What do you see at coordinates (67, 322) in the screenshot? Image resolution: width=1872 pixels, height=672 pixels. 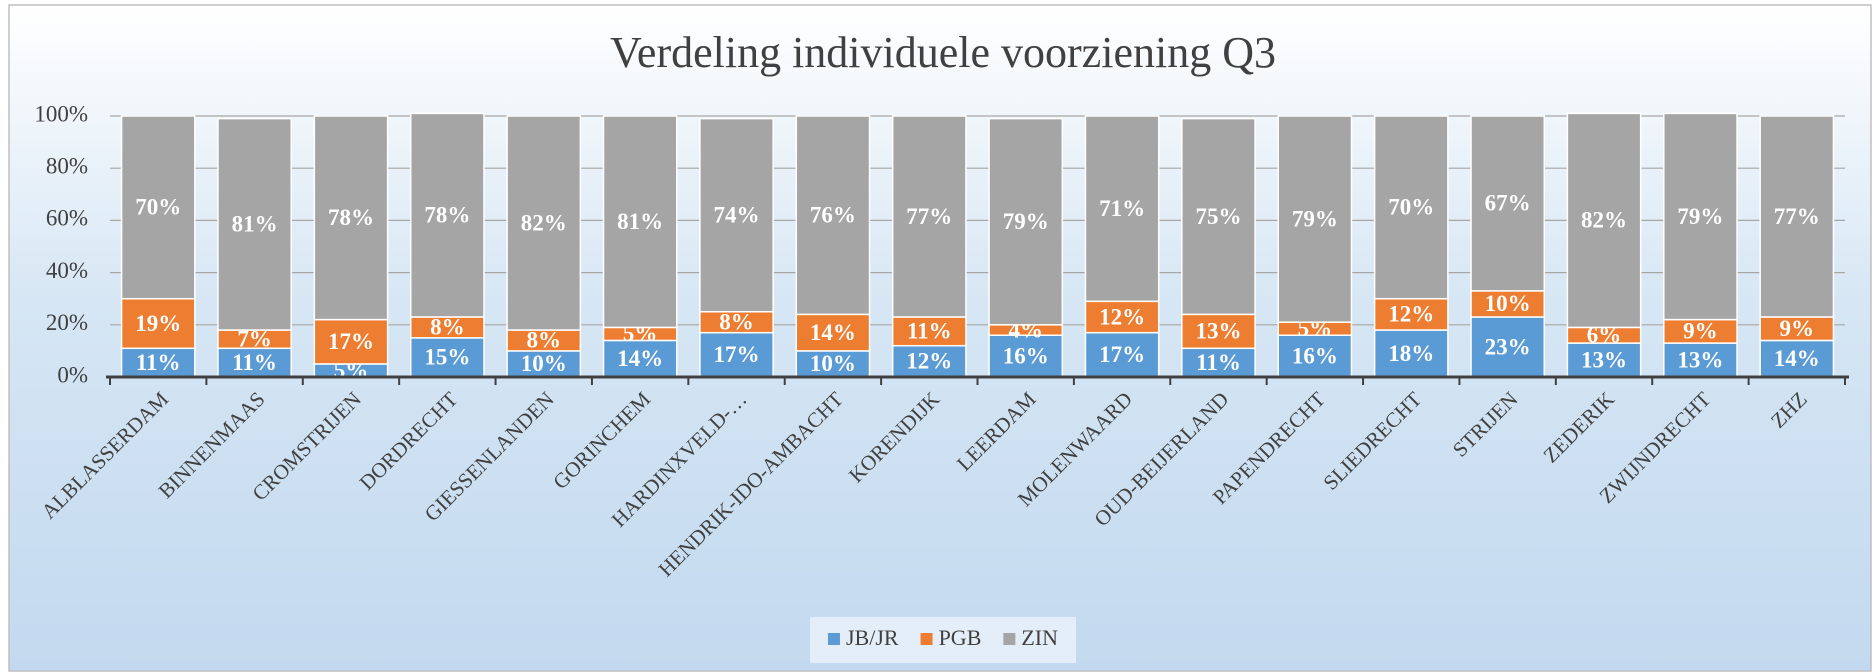 I see `y-tick-label: 20%` at bounding box center [67, 322].